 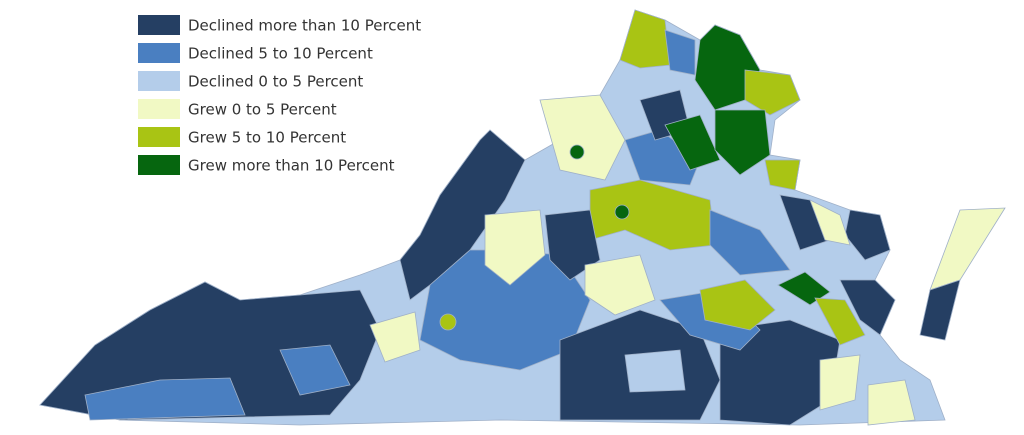 I want to click on legend-label: Declined 0 to 5 Percent, so click(x=275, y=82).